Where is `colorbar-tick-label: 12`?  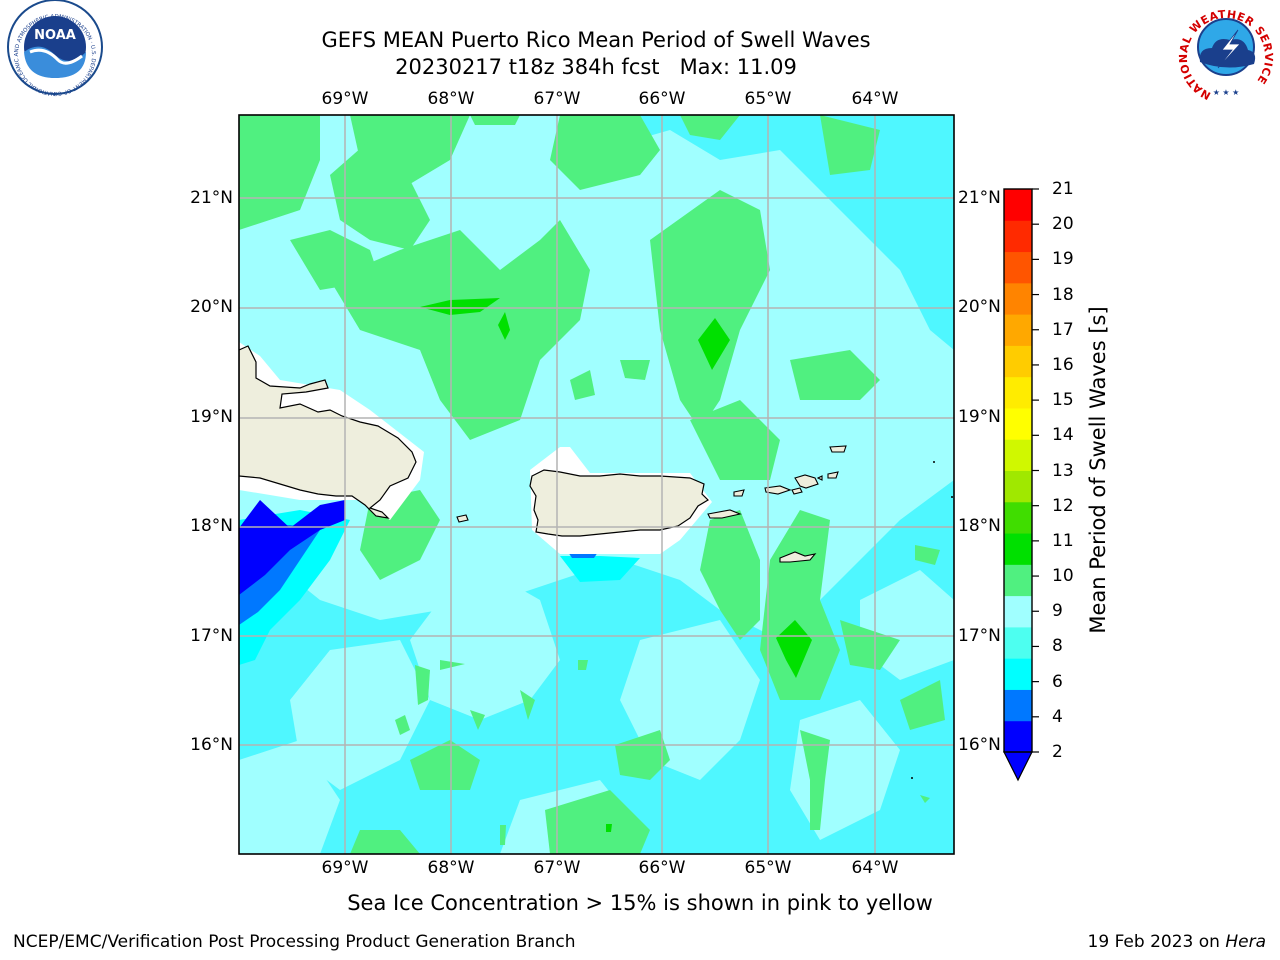
colorbar-tick-label: 12 is located at coordinates (1063, 505).